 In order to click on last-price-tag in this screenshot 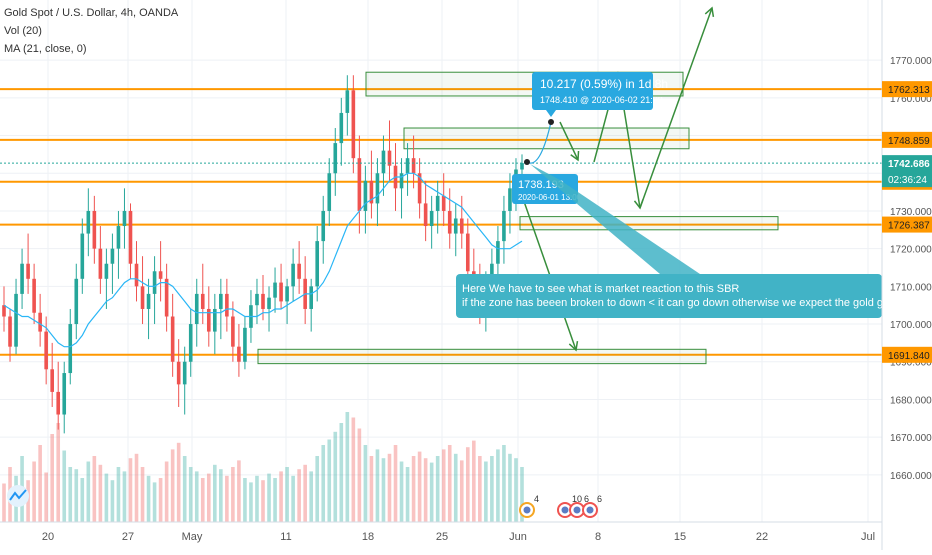, I will do `click(907, 171)`.